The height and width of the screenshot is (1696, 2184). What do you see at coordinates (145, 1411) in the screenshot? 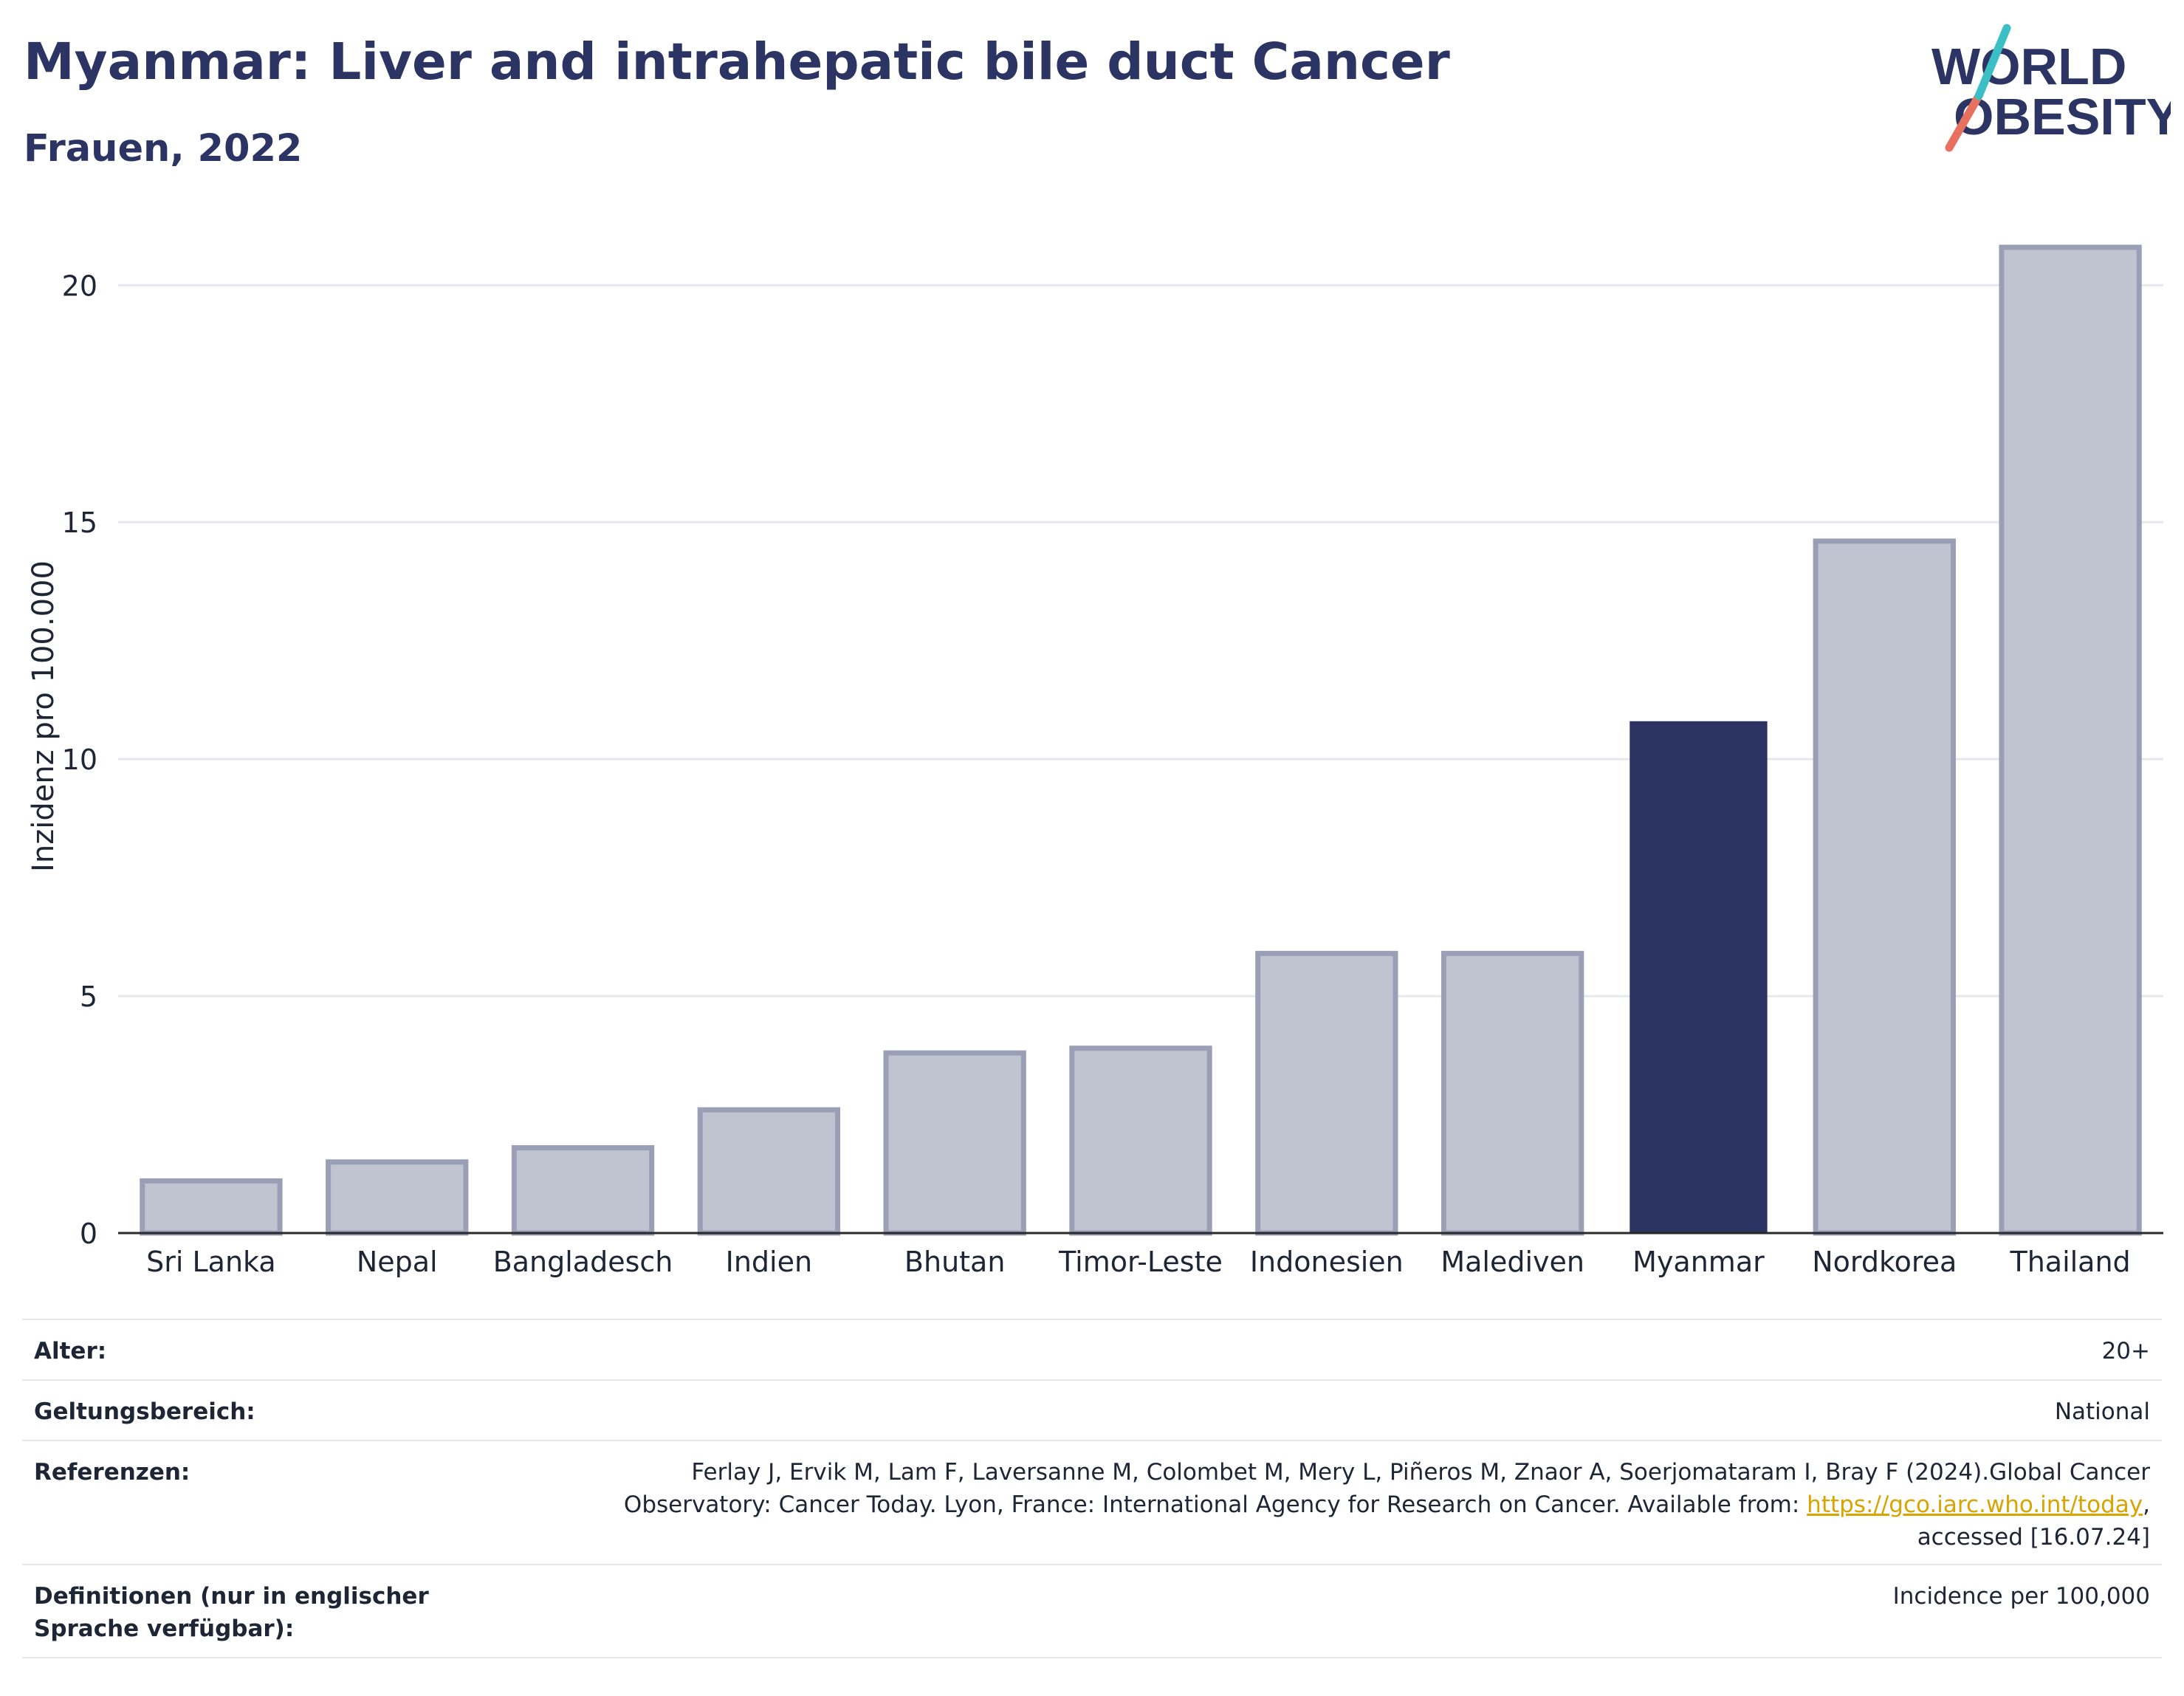
I see `meta-label-scope: Geltungsbereich:` at bounding box center [145, 1411].